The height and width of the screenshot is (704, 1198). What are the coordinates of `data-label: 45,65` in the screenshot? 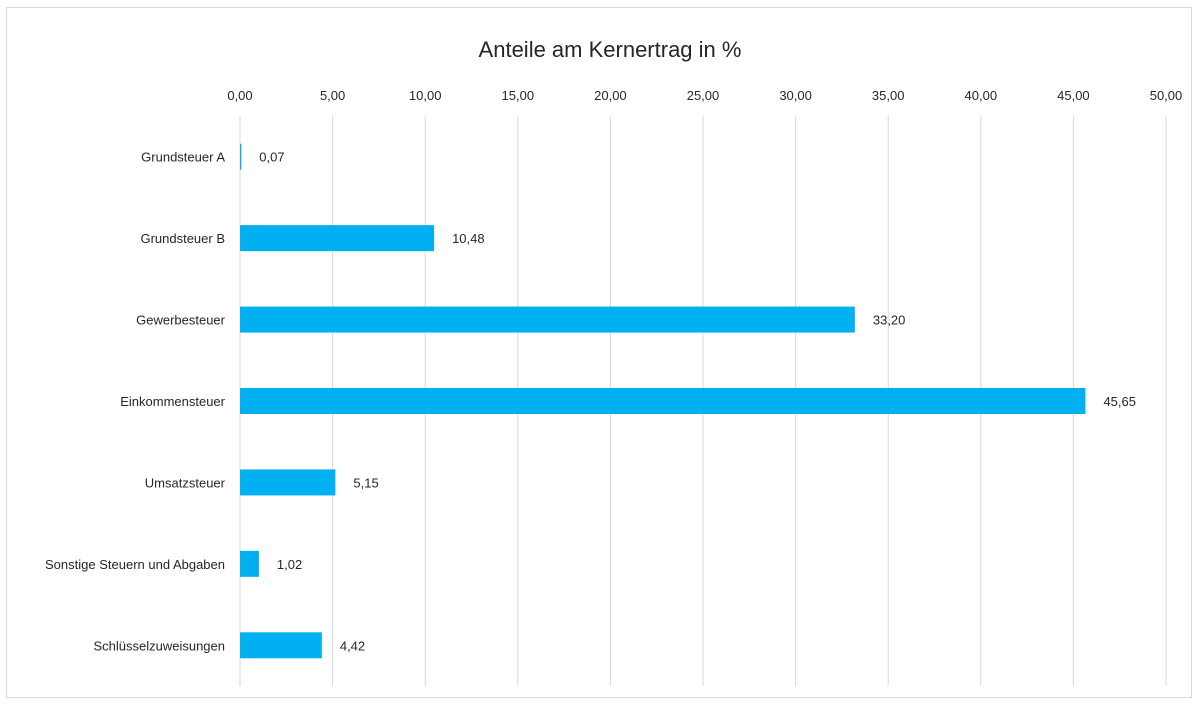 It's located at (1119, 401).